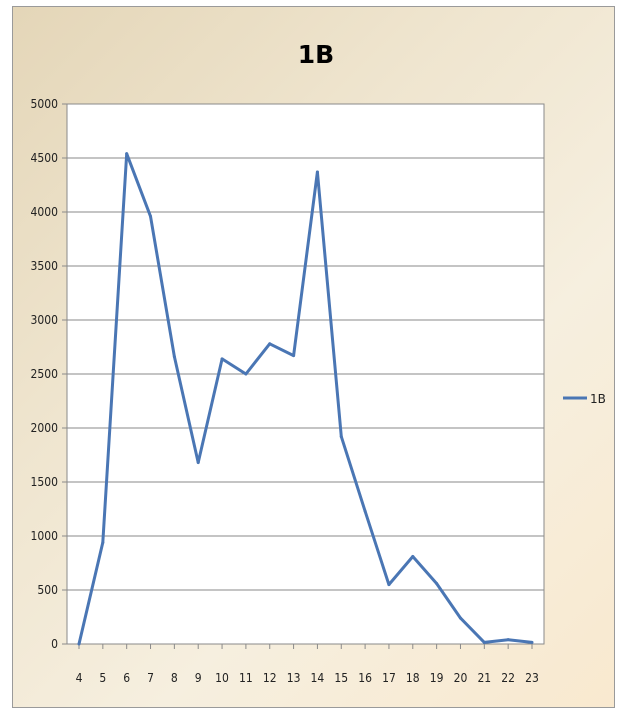  What do you see at coordinates (365, 678) in the screenshot?
I see `x-tick-label: 16` at bounding box center [365, 678].